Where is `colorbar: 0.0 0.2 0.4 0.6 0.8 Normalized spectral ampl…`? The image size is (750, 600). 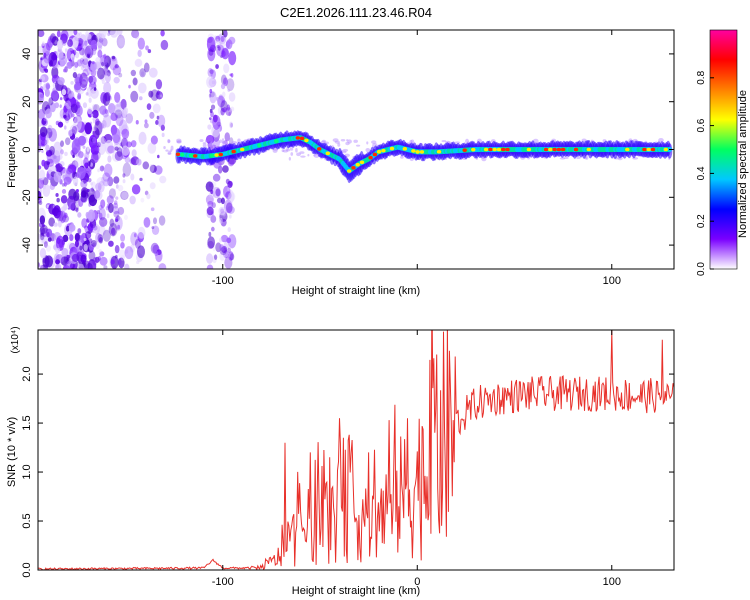 colorbar: 0.0 0.2 0.4 0.6 0.8 Normalized spectral ampl… is located at coordinates (722, 152).